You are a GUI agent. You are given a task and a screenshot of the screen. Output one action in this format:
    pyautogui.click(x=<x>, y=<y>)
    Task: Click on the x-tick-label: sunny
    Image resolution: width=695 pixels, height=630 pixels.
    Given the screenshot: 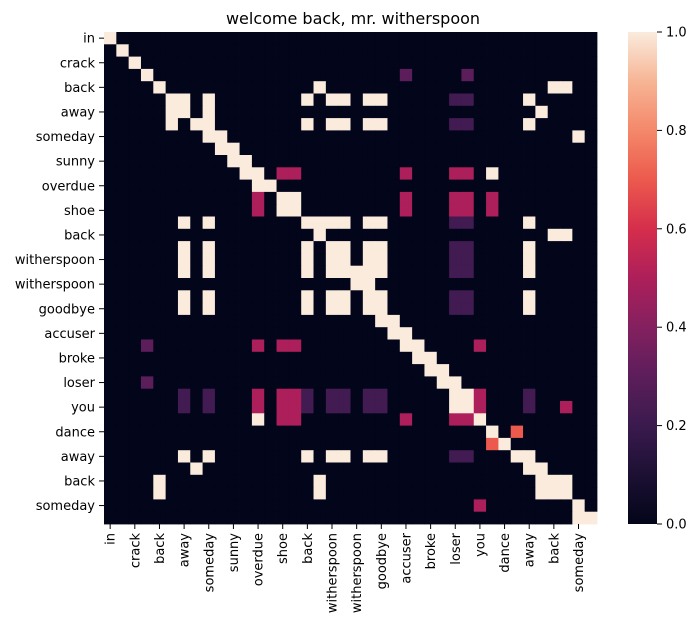 What is the action you would take?
    pyautogui.click(x=234, y=552)
    